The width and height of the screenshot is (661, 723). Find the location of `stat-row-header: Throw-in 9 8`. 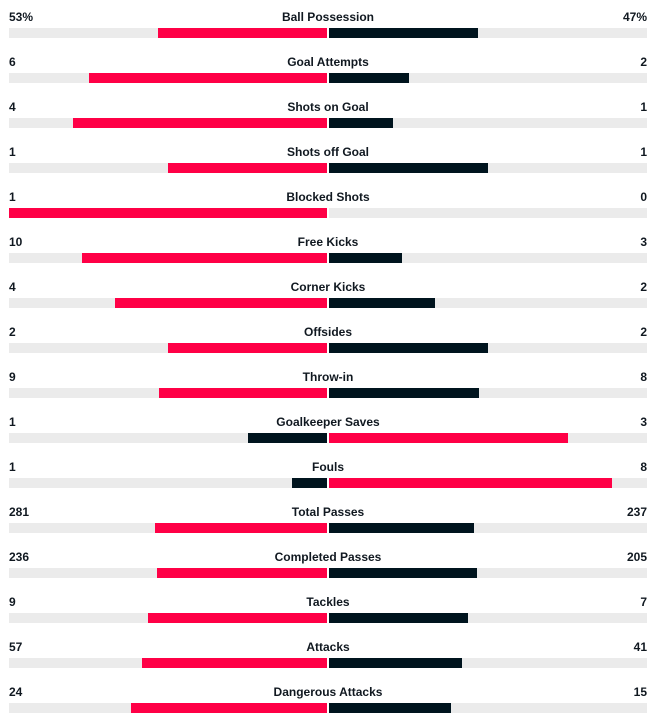

stat-row-header: Throw-in 9 8 is located at coordinates (328, 377).